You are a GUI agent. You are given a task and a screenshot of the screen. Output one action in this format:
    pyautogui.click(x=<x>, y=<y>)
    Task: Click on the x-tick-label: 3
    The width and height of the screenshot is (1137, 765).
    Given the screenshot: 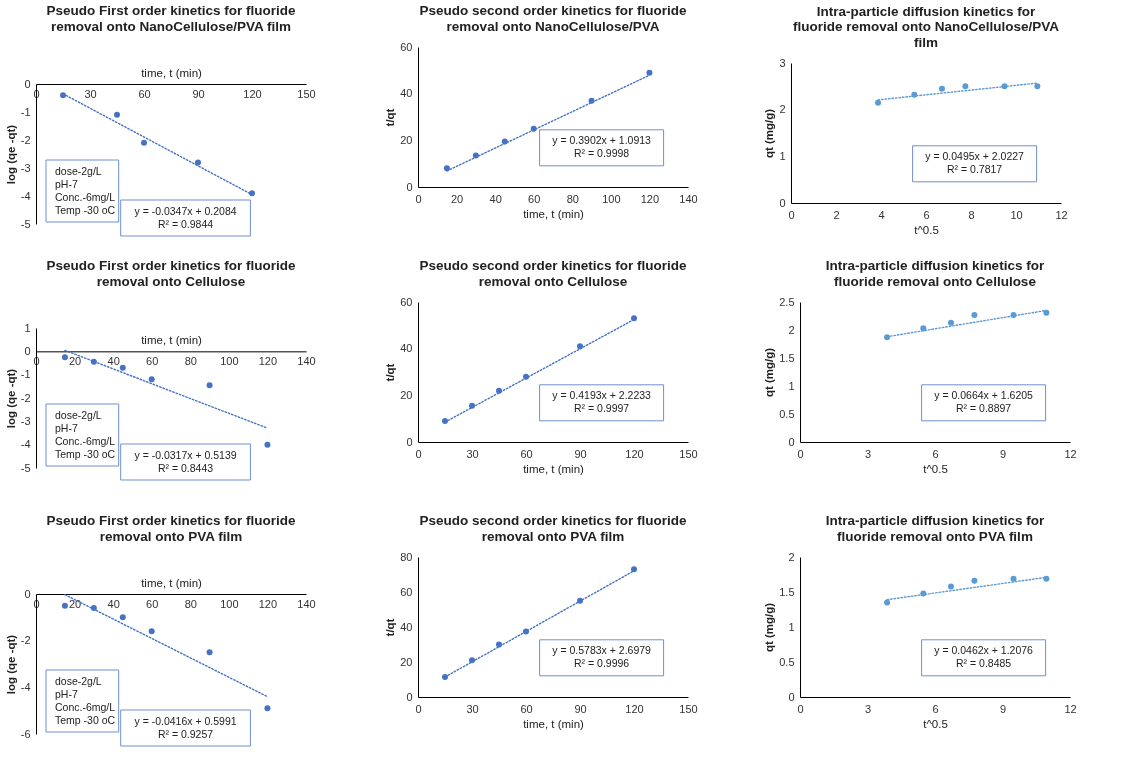 What is the action you would take?
    pyautogui.click(x=868, y=708)
    